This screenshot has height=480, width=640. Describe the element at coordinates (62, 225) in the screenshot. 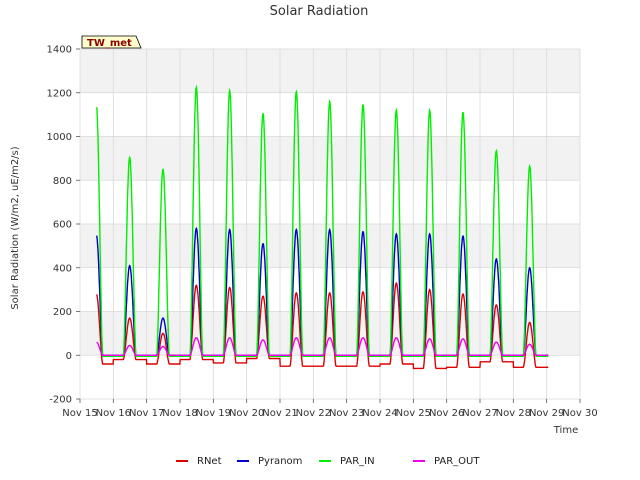

I see `y-tick-label: 600` at that location.